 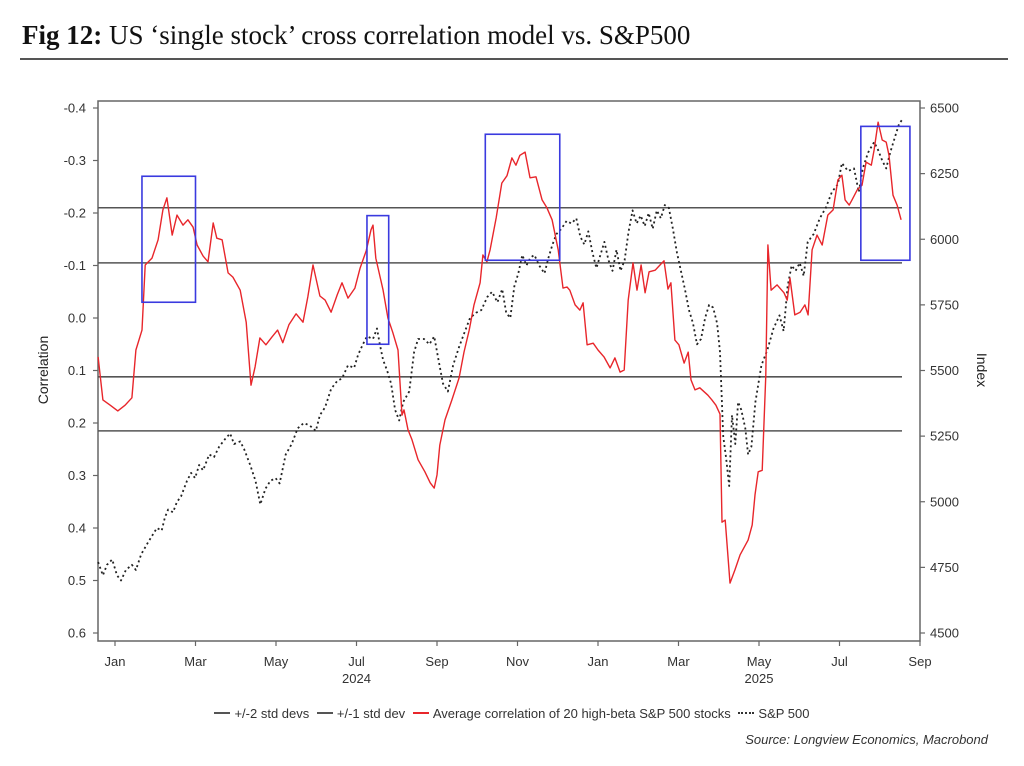 I want to click on right-tick-label: 6000, so click(x=944, y=239).